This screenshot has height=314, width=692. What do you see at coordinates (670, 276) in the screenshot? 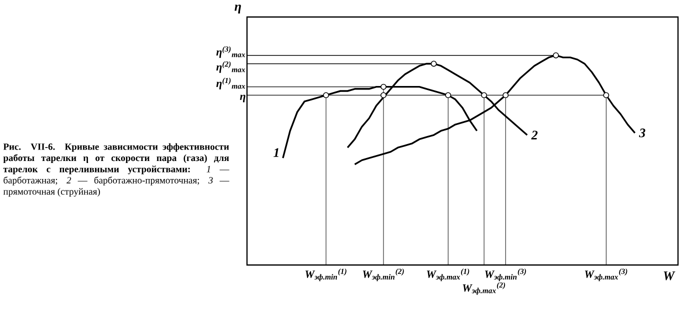
I see `x-axis-title: W` at bounding box center [670, 276].